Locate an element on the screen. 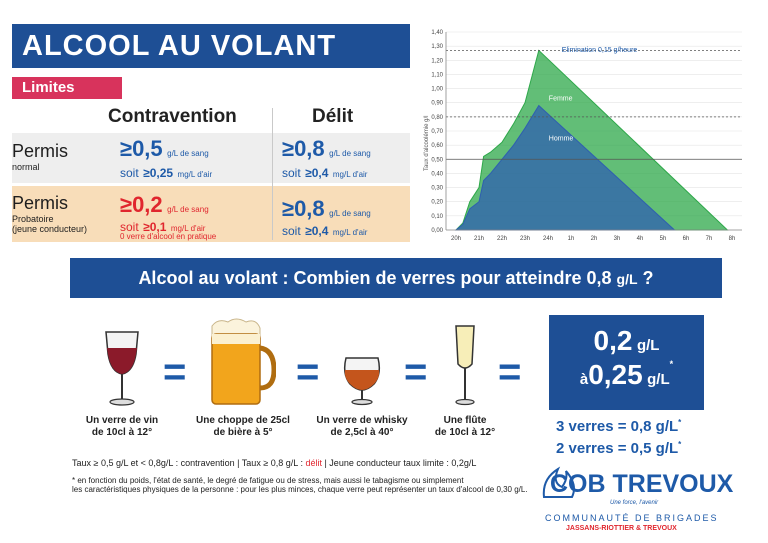 The image size is (768, 543). normal-contravention-air: soit ≥0,25 mg/L d'air is located at coordinates (166, 173).